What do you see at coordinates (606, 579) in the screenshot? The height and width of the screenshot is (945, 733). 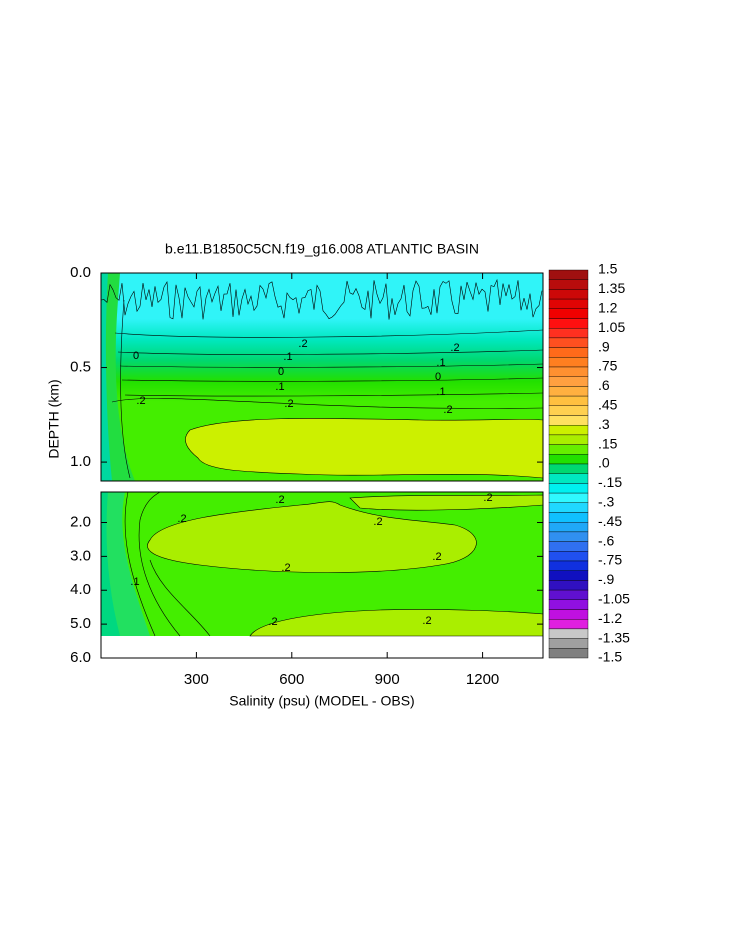 I see `colorbar-label: -.9` at bounding box center [606, 579].